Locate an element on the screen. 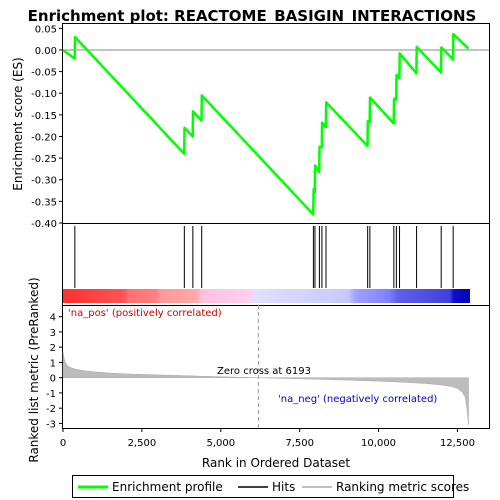 The image size is (500, 500). metric-y-tick-label: 4 is located at coordinates (53, 318).